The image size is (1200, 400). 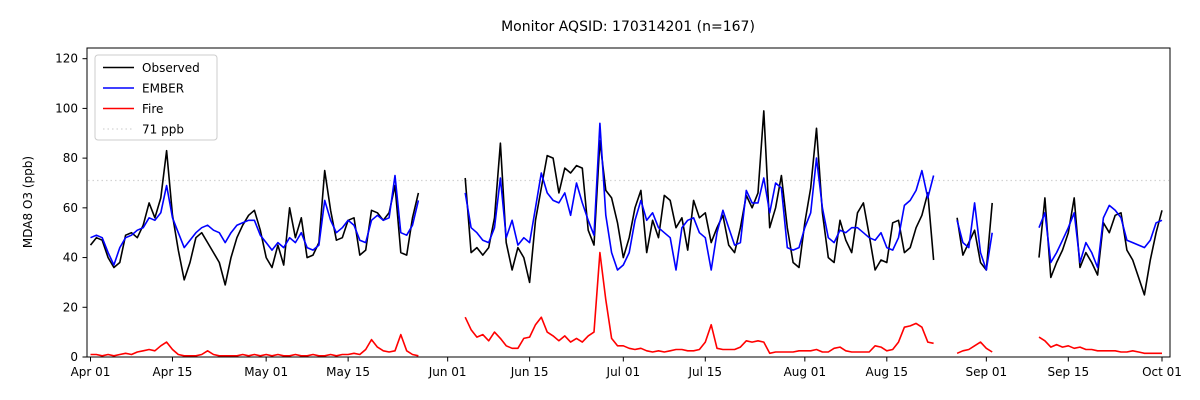 What do you see at coordinates (28, 202) in the screenshot?
I see `y-axis-label: MDA8 O3 (ppb)` at bounding box center [28, 202].